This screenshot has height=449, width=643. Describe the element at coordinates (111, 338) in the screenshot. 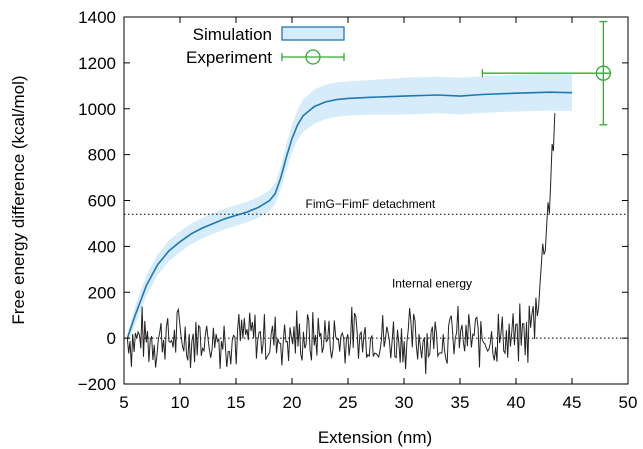

I see `y-tick-label-1: 0` at that location.